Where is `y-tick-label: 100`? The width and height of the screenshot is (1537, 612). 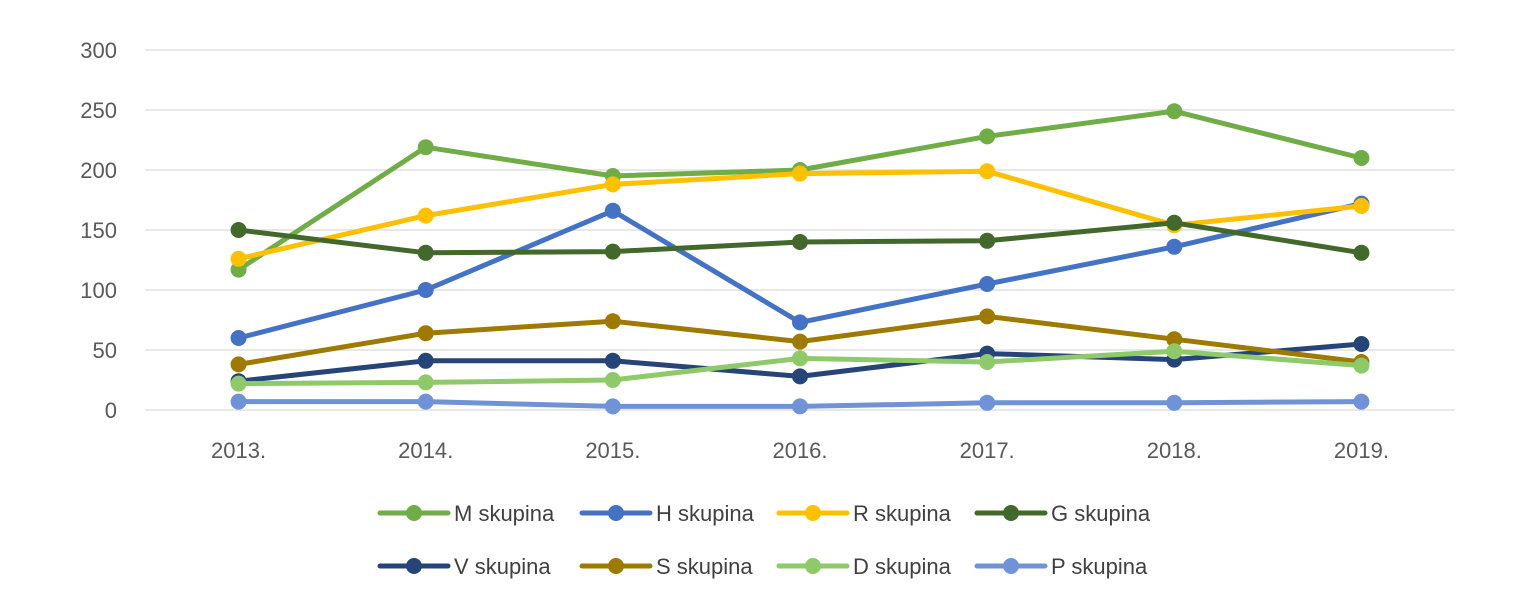 y-tick-label: 100 is located at coordinates (98, 290).